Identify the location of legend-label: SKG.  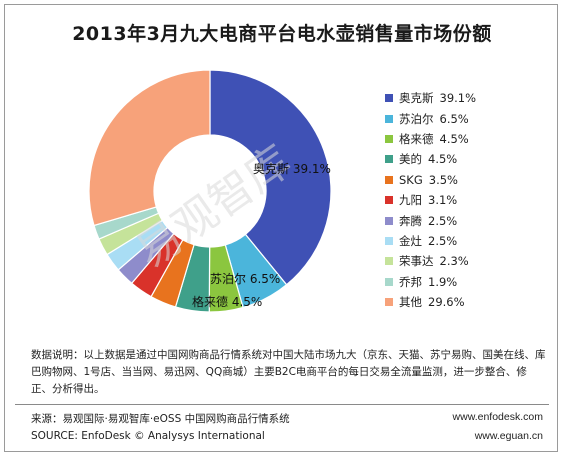
(411, 179).